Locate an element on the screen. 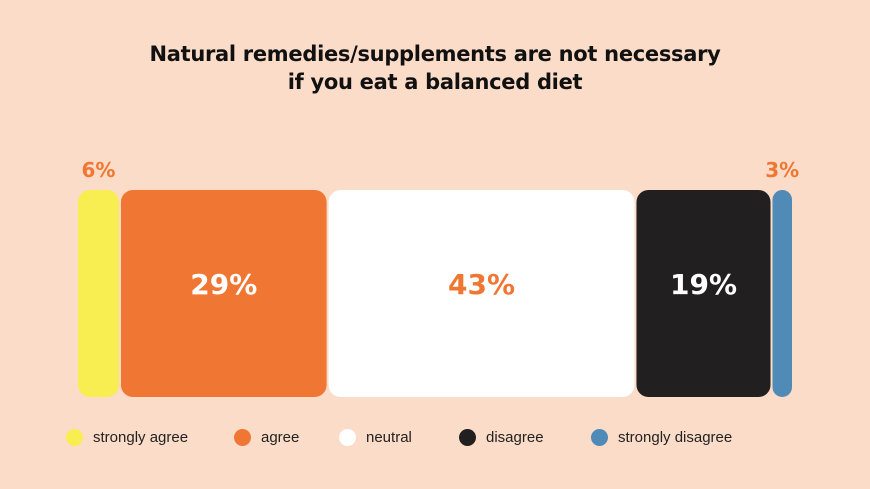 This screenshot has height=489, width=870. legend-item: neutral is located at coordinates (375, 437).